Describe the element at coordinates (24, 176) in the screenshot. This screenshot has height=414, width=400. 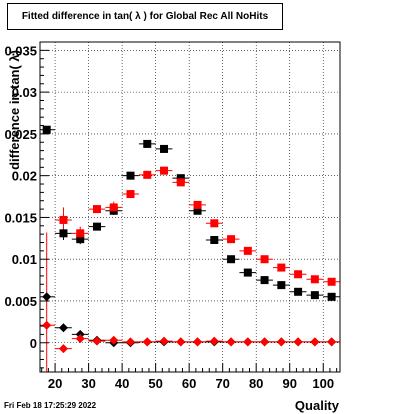
I see `y-tick-label: 0.02` at that location.